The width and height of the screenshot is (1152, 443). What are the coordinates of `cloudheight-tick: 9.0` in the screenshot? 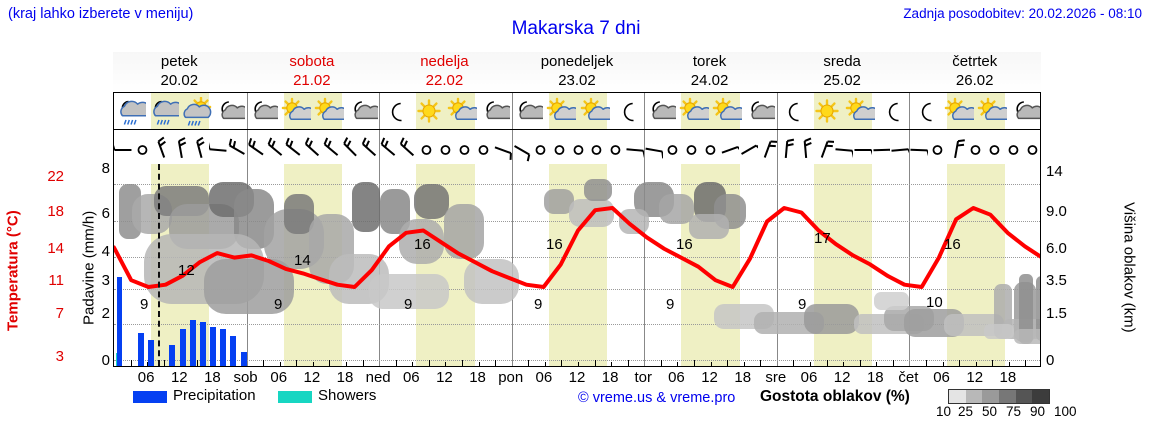 It's located at (1056, 211).